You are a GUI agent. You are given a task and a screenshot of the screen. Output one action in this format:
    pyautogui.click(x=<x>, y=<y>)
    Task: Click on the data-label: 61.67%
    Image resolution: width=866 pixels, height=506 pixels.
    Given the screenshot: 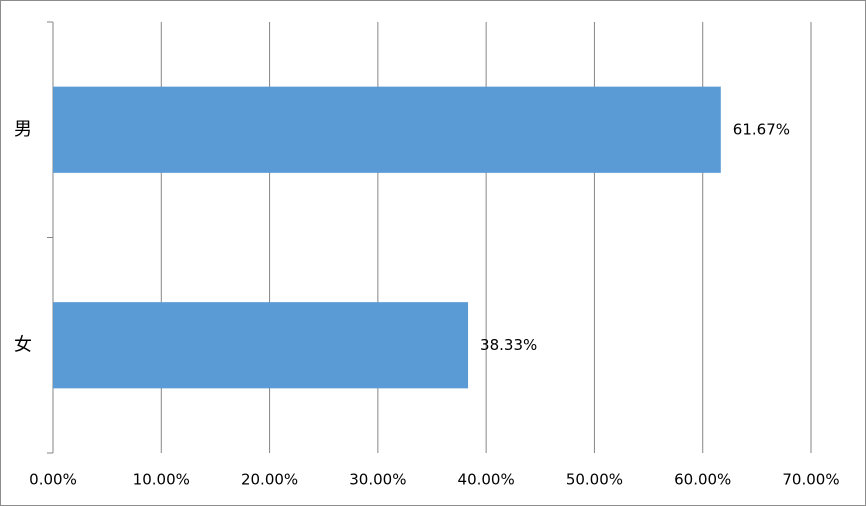 What is the action you would take?
    pyautogui.click(x=761, y=129)
    